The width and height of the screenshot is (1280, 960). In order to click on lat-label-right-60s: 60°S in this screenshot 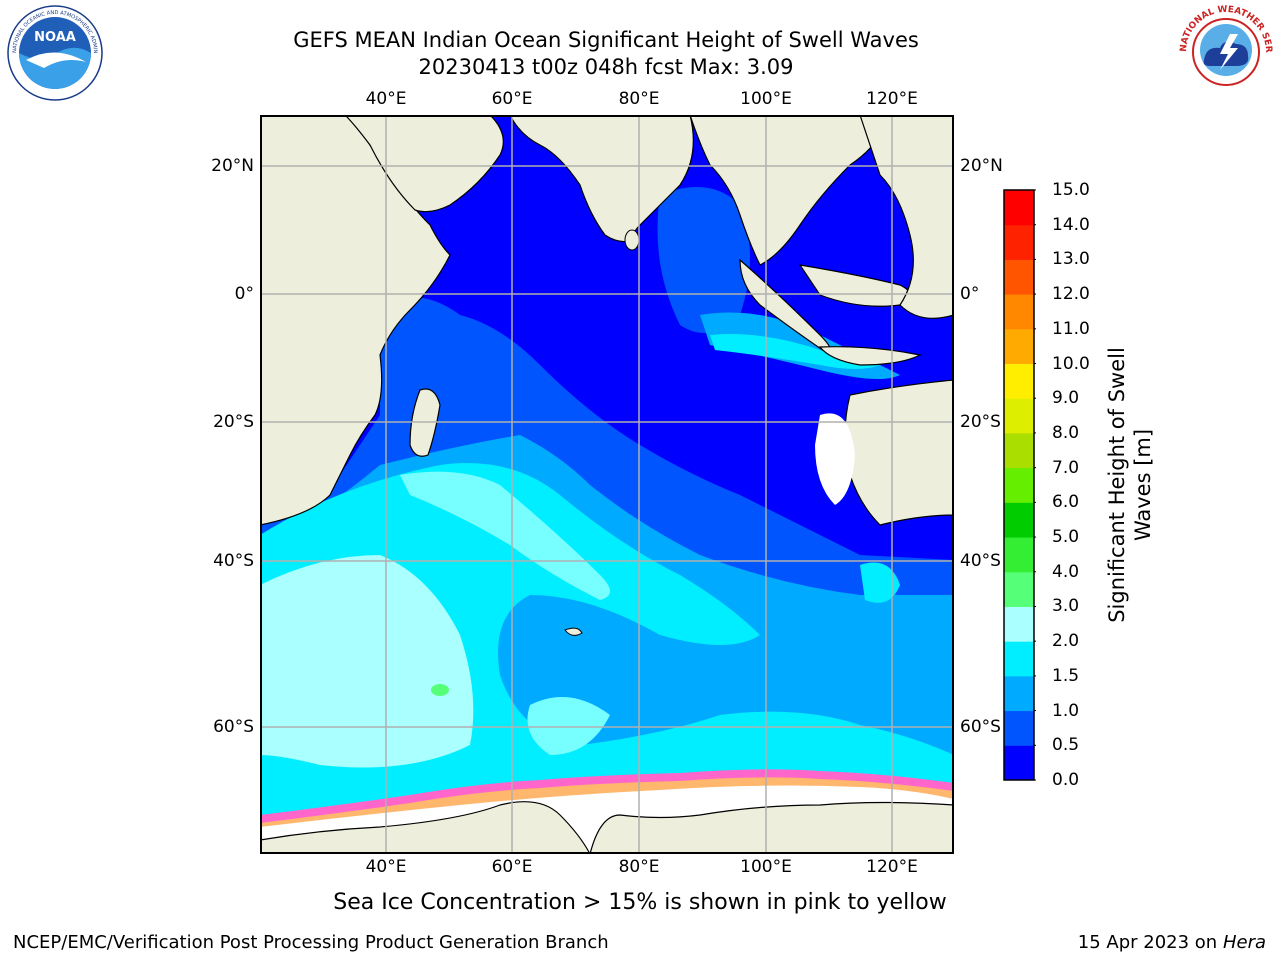, I will do `click(980, 727)`.